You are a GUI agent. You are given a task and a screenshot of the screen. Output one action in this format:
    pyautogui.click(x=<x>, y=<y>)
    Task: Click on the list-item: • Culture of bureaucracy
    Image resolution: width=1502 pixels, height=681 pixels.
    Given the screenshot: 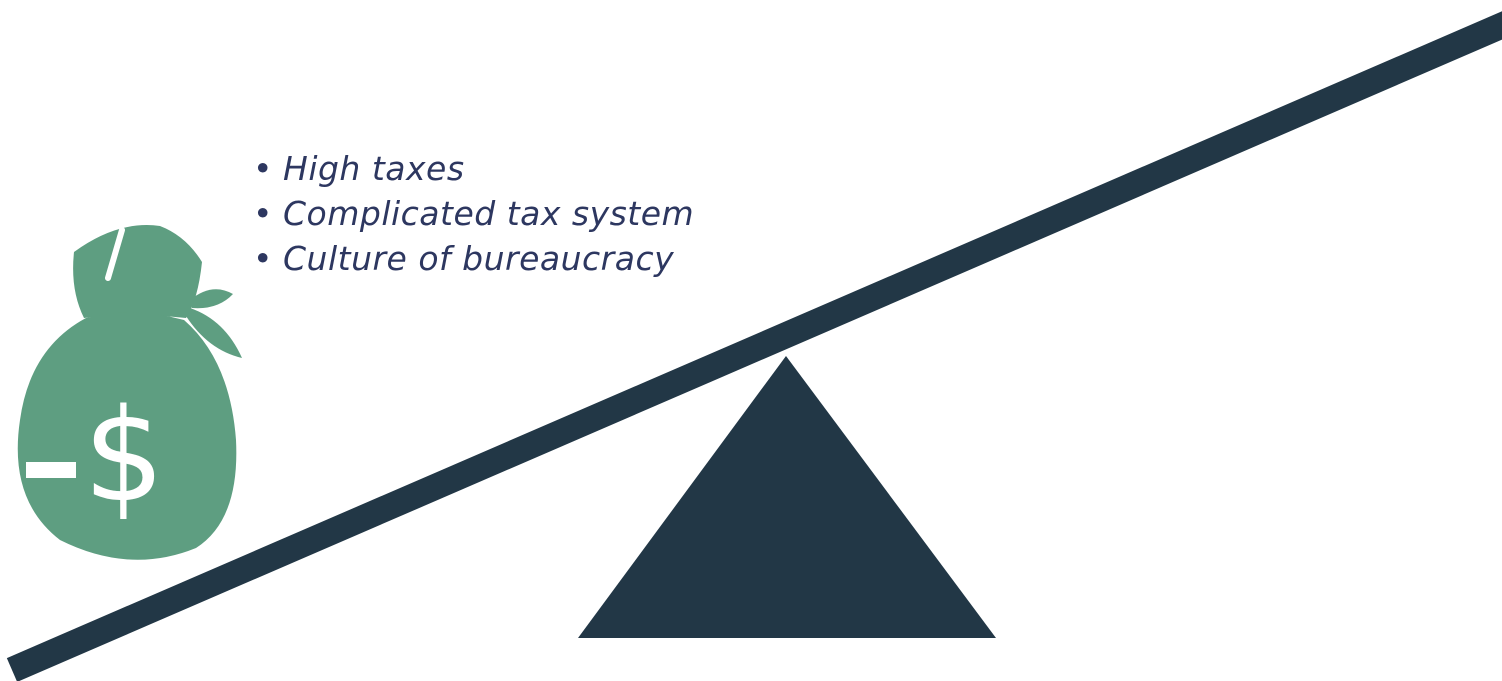 What is the action you would take?
    pyautogui.click(x=473, y=258)
    